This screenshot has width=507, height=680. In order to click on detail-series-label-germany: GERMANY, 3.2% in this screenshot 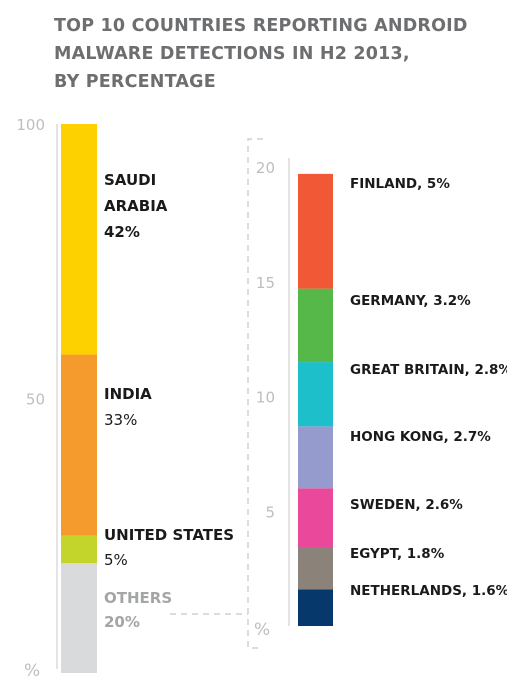, I will do `click(410, 301)`.